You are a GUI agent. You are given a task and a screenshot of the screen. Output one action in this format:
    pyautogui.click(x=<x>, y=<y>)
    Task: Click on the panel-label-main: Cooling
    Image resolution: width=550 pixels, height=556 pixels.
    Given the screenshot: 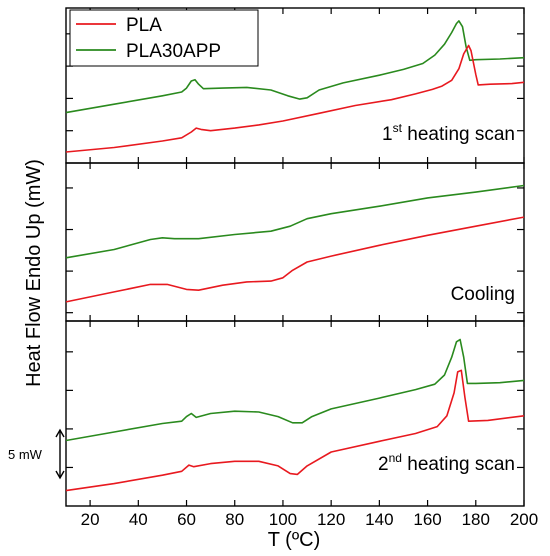 What is the action you would take?
    pyautogui.click(x=483, y=294)
    